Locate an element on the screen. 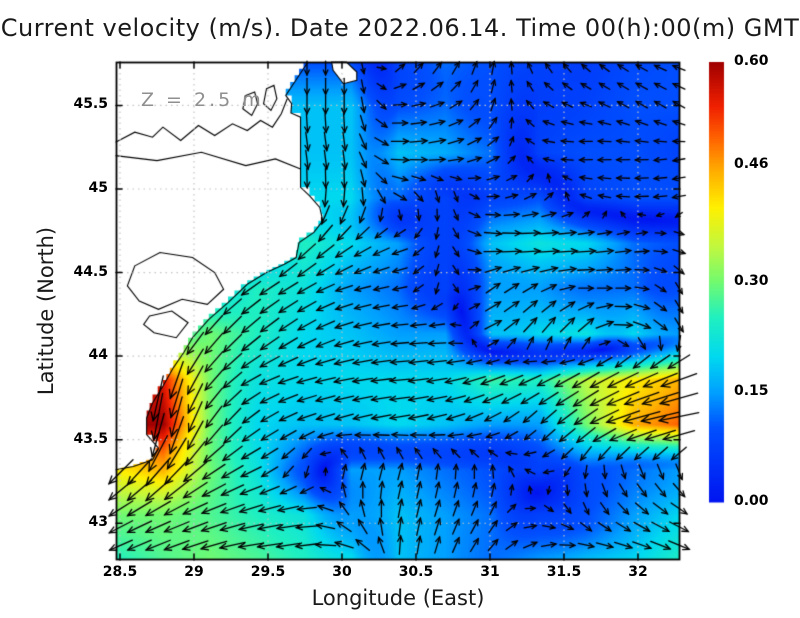 The height and width of the screenshot is (618, 800). y-tick-label: 44 is located at coordinates (98, 355).